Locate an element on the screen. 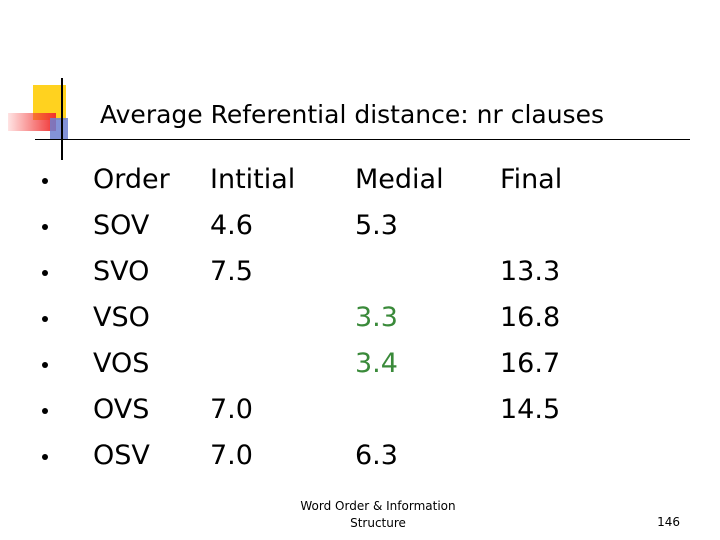 This screenshot has width=720, height=540. header-cell: Order is located at coordinates (131, 179).